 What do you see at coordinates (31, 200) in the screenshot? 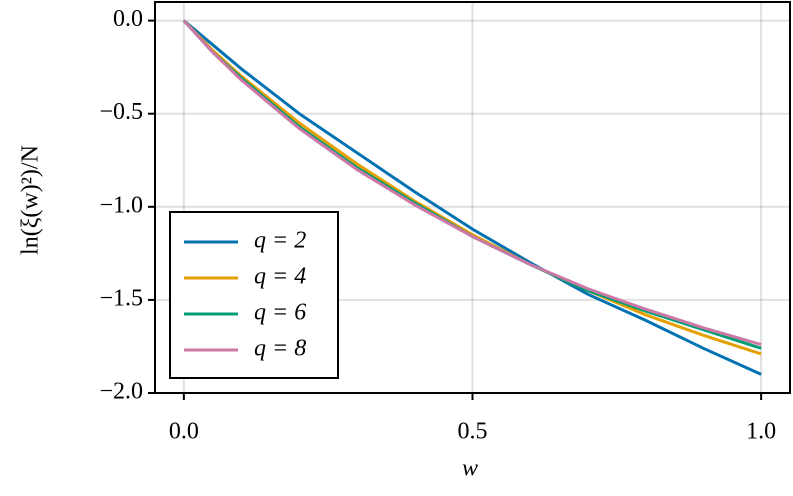
I see `y-axis-label: ln(ξ(w)²)/N` at bounding box center [31, 200].